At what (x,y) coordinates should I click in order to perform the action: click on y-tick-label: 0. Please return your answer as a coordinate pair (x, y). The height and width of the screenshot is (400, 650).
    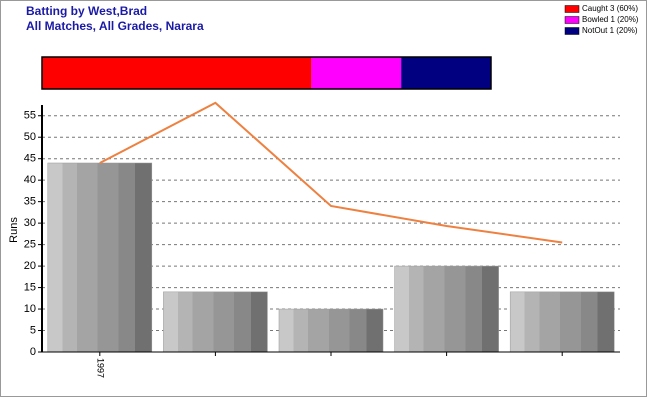
    Looking at the image, I should click on (33, 352).